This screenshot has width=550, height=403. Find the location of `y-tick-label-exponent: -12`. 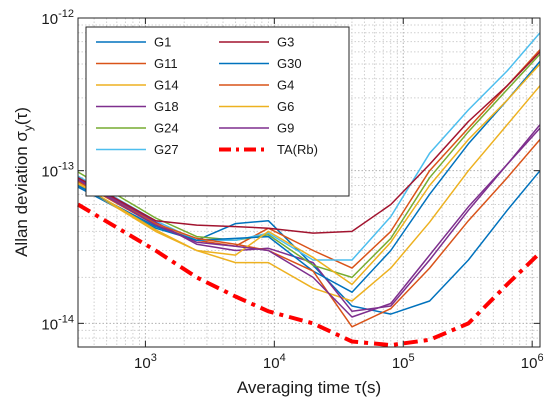

y-tick-label-exponent: -12 is located at coordinates (66, 14).